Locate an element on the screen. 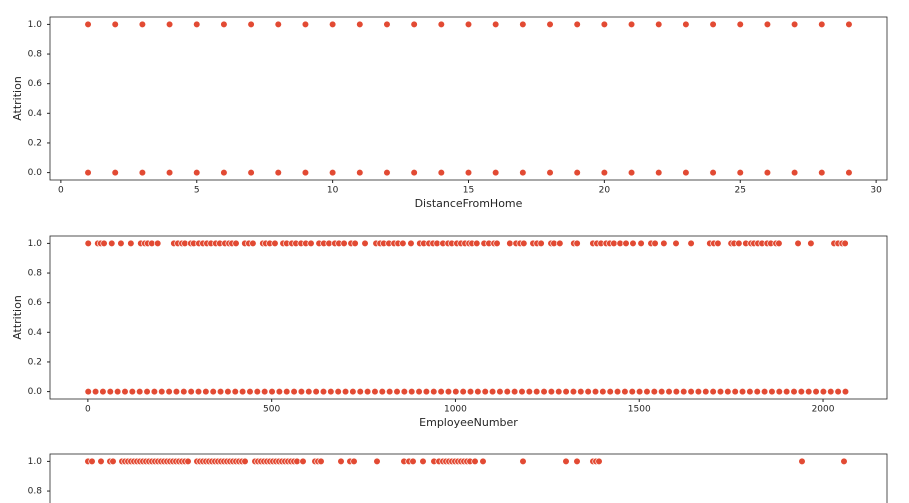 Image resolution: width=909 pixels, height=503 pixels. y-tick-label: 0.2 is located at coordinates (35, 362).